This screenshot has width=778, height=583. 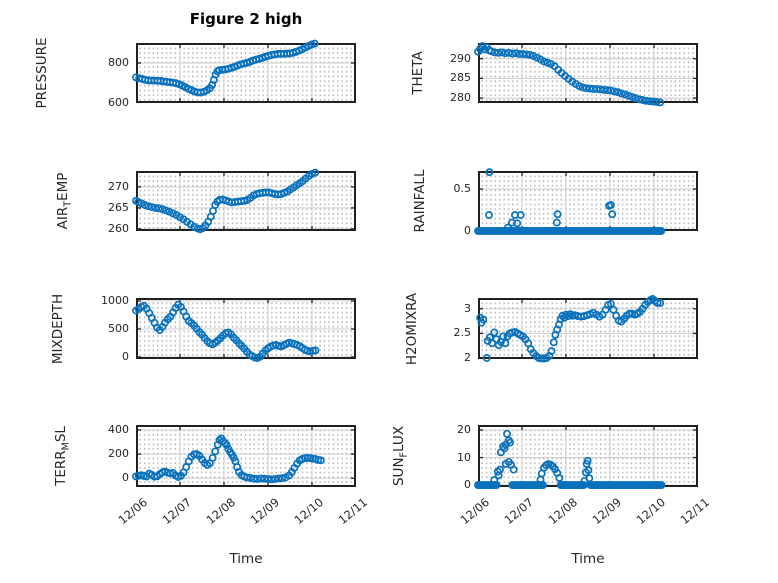 I want to click on y-axis-label-text: SL, so click(x=60, y=434).